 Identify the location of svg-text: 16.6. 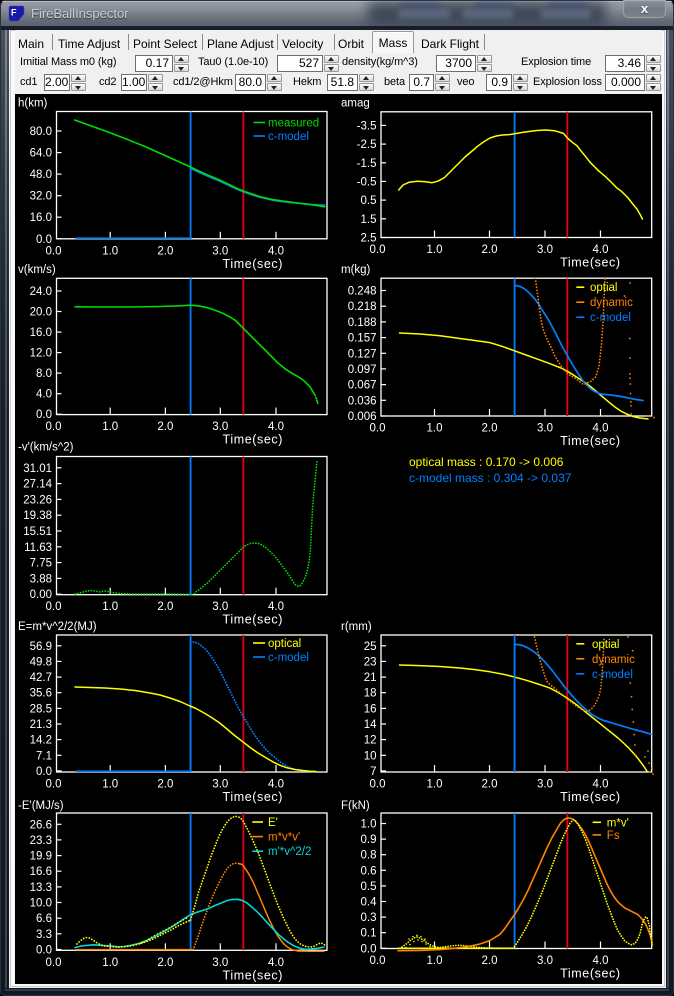
(41, 872).